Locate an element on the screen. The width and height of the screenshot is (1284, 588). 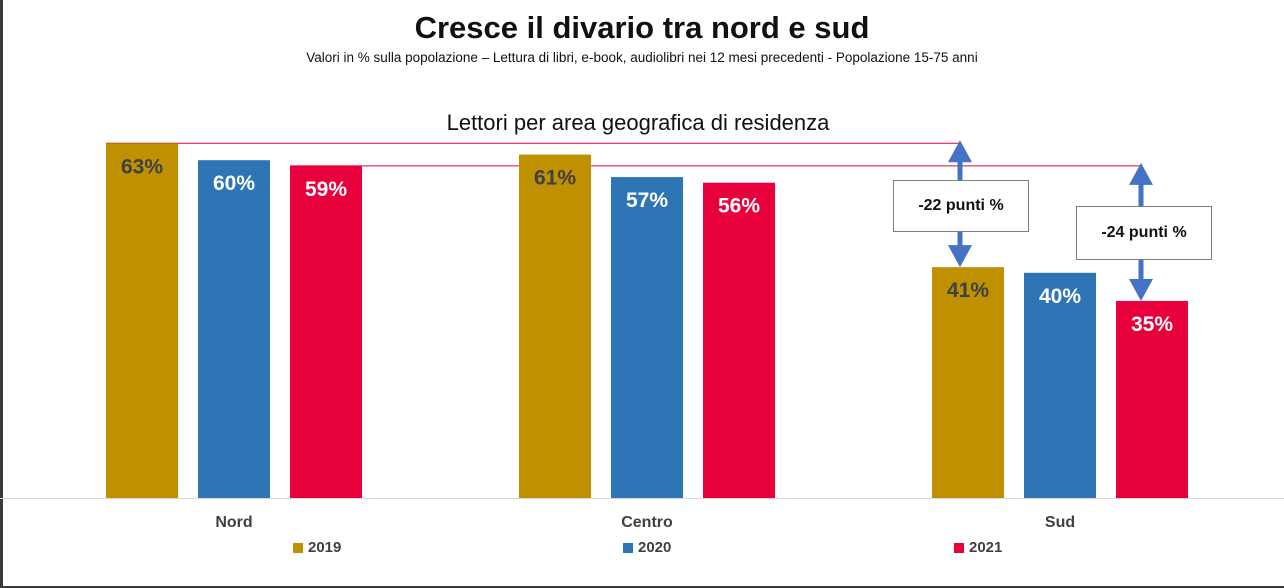
category-label-nord: Nord is located at coordinates (233, 522).